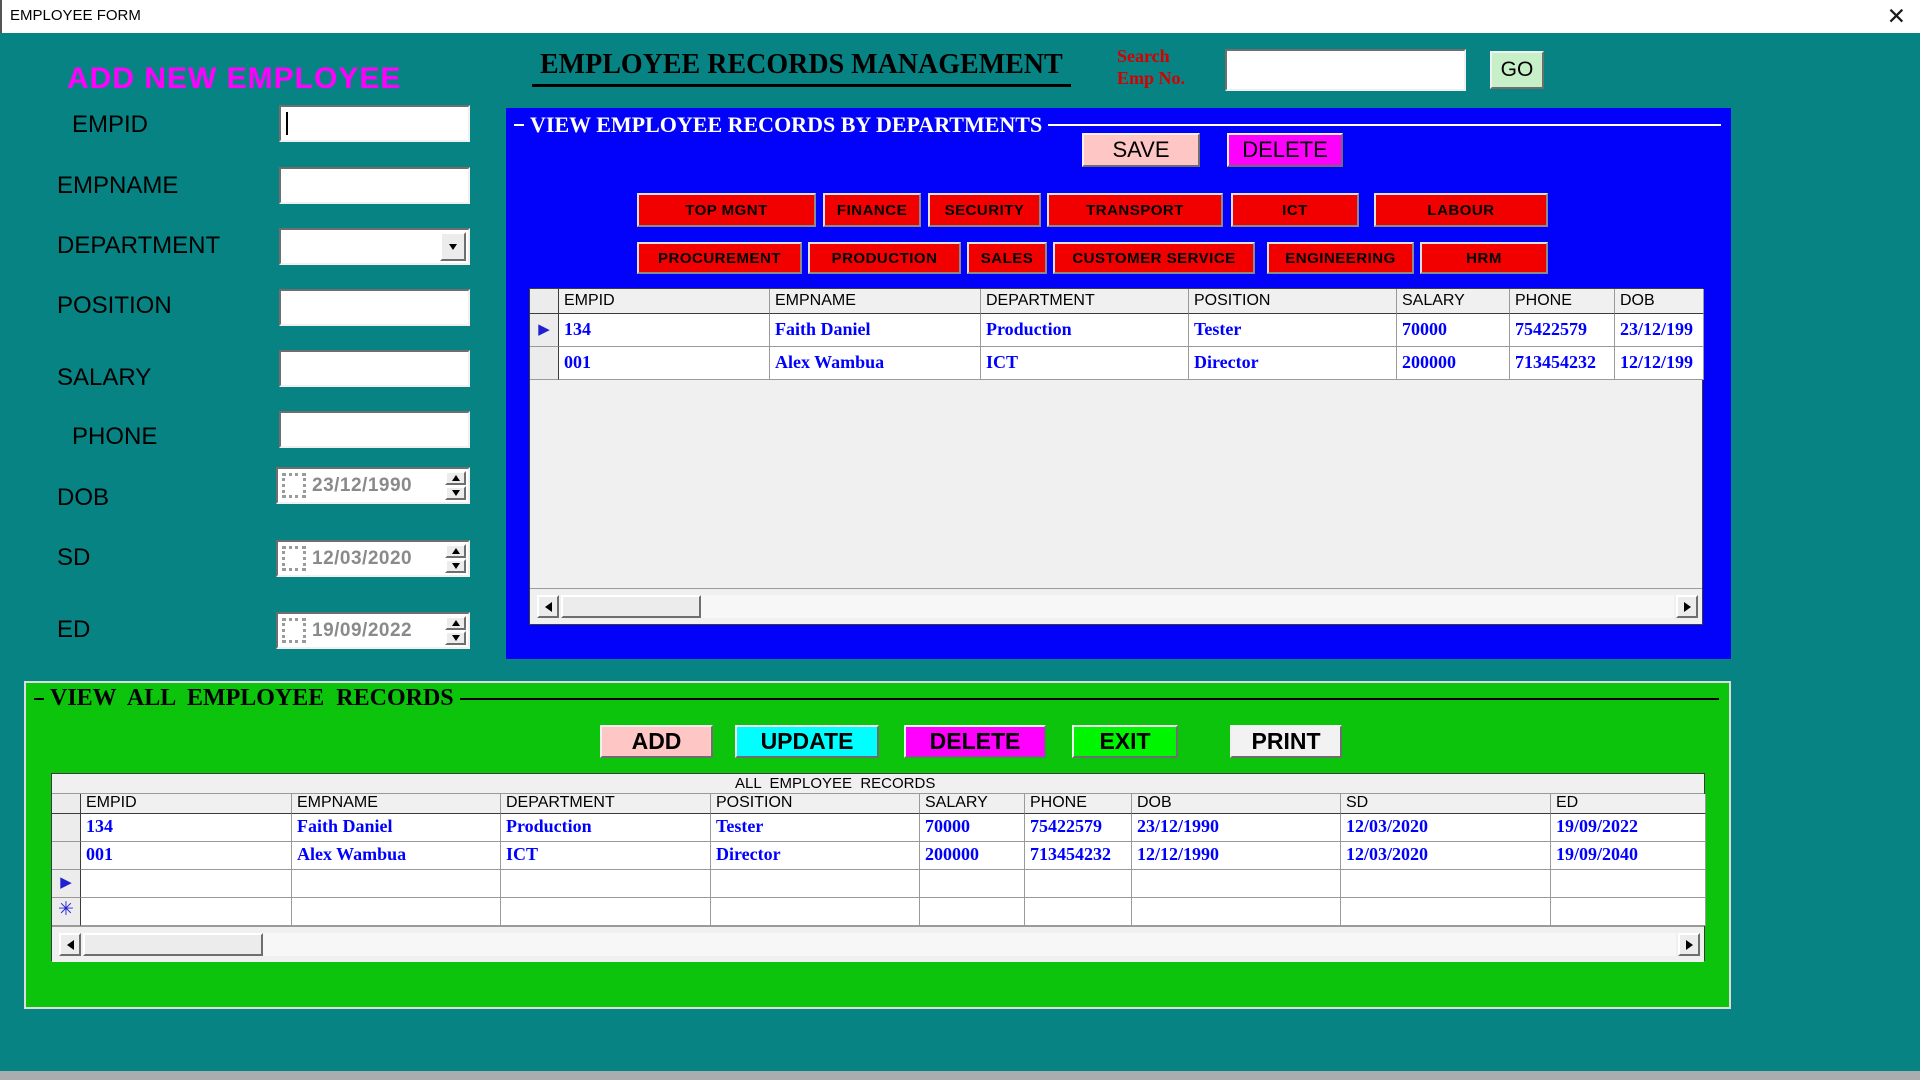  I want to click on dept-button-top-mgnt: TOP MGNT, so click(726, 210).